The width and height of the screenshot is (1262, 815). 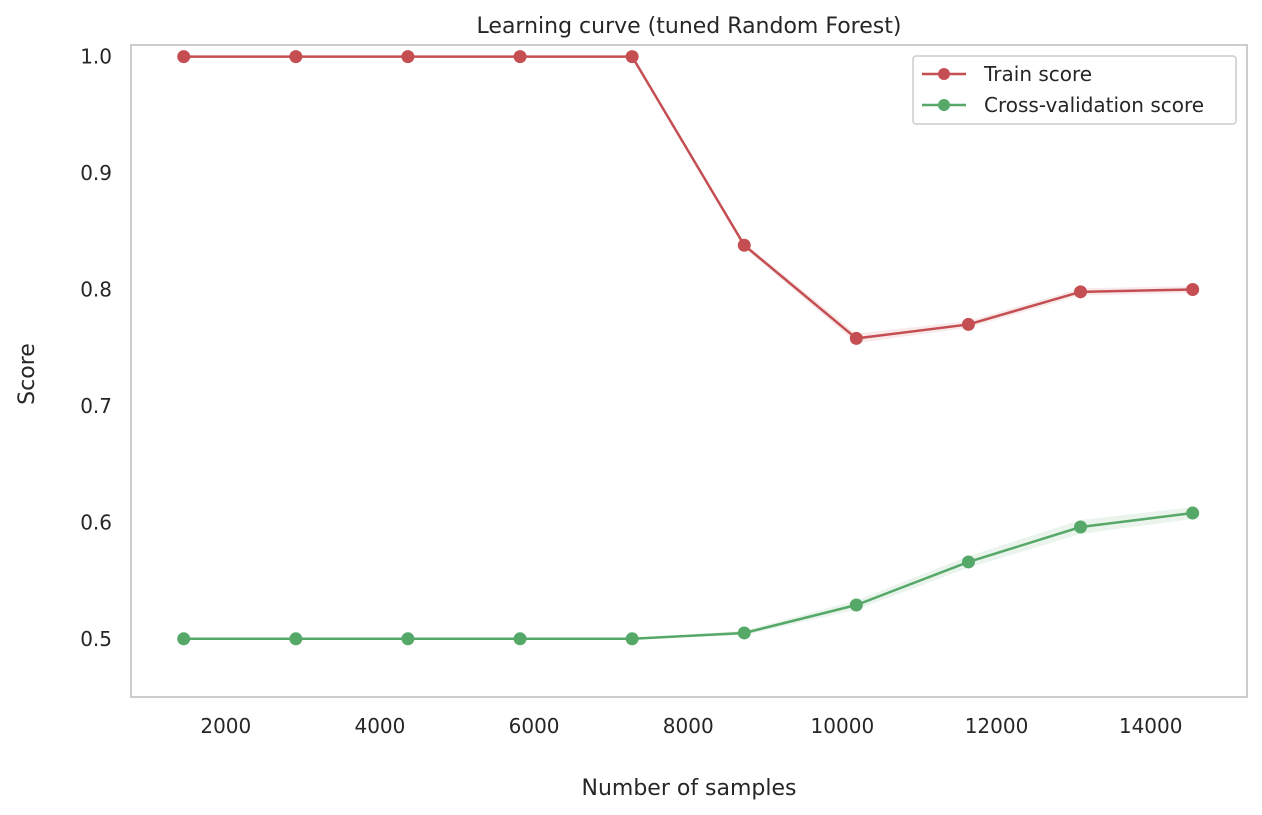 I want to click on legend-box, so click(x=1074, y=90).